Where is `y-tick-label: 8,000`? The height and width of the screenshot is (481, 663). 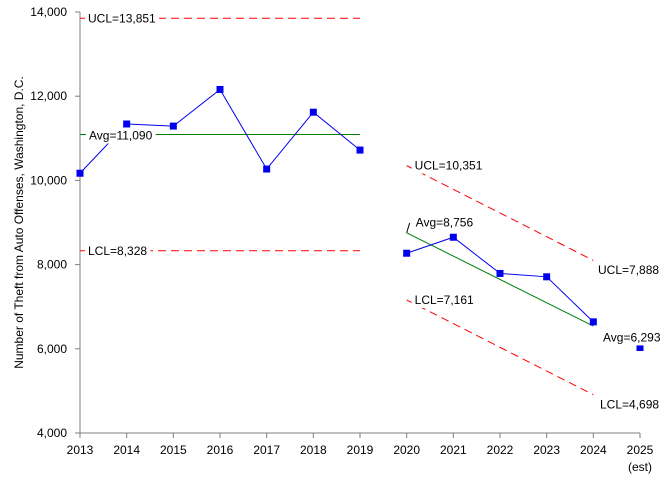 y-tick-label: 8,000 is located at coordinates (52, 265).